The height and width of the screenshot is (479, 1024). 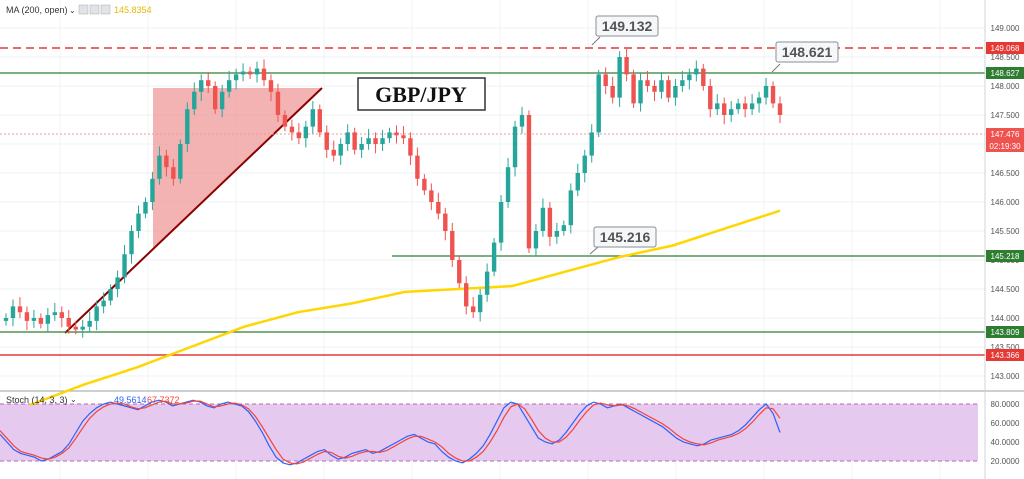 What do you see at coordinates (623, 240) in the screenshot?
I see `callout-support: 145.216` at bounding box center [623, 240].